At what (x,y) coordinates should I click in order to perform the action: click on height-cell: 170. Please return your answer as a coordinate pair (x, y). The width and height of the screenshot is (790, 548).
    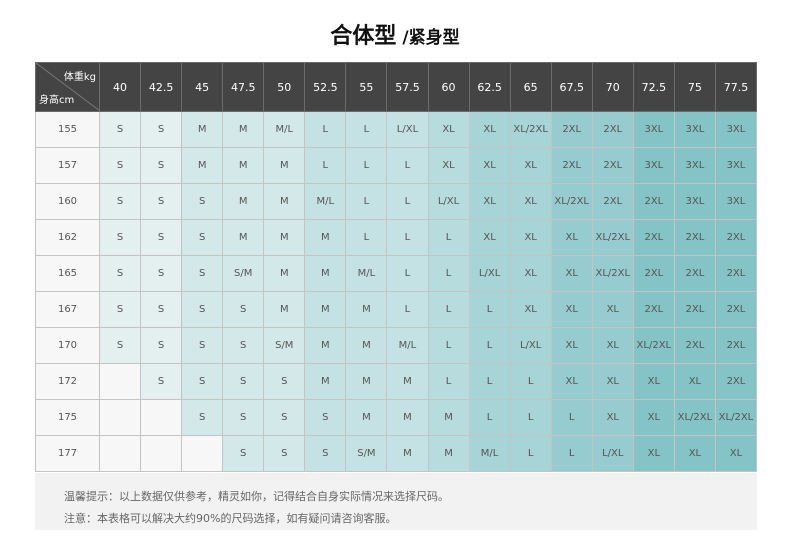
    Looking at the image, I should click on (67, 345).